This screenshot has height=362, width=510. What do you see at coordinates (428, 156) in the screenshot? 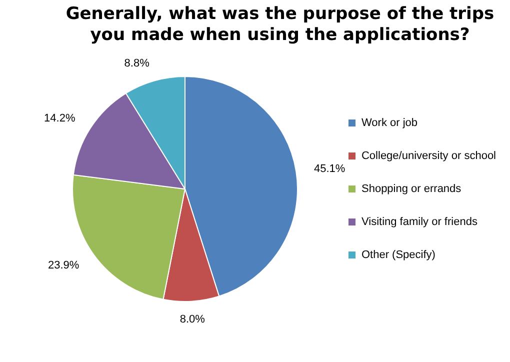
I see `legend-label: College/university or school` at bounding box center [428, 156].